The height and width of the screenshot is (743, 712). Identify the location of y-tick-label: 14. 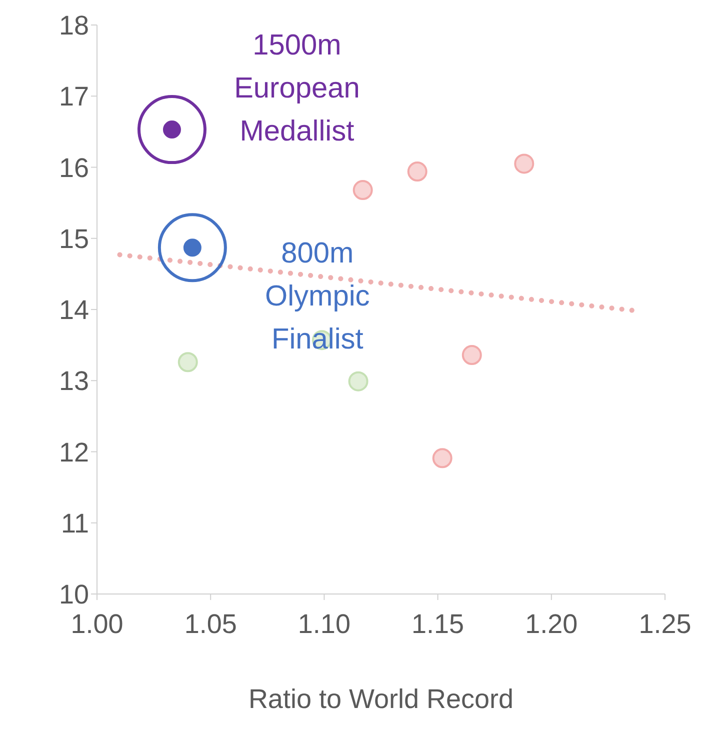
(73, 310).